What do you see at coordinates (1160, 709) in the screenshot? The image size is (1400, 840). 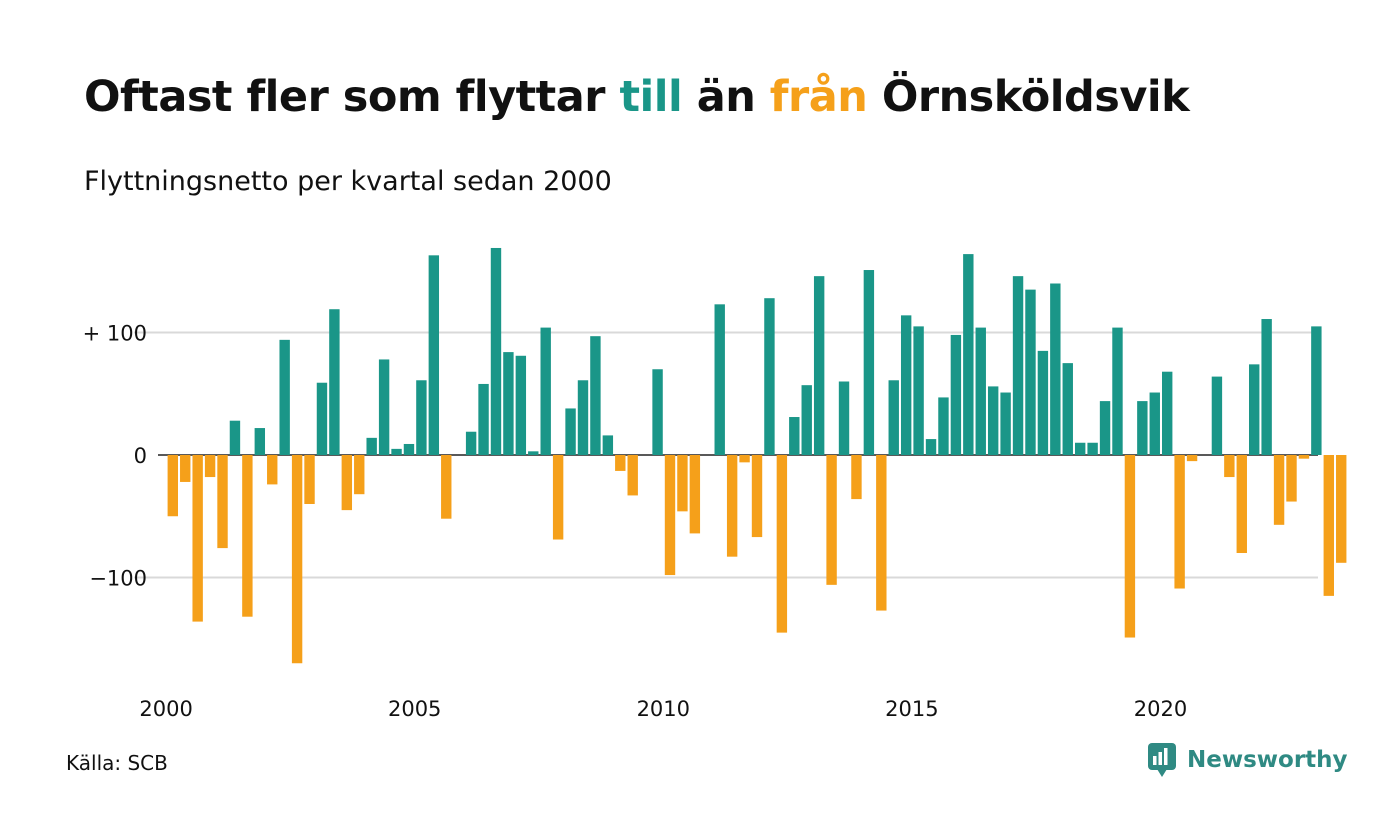 I see `x-tick-label: 2020` at bounding box center [1160, 709].